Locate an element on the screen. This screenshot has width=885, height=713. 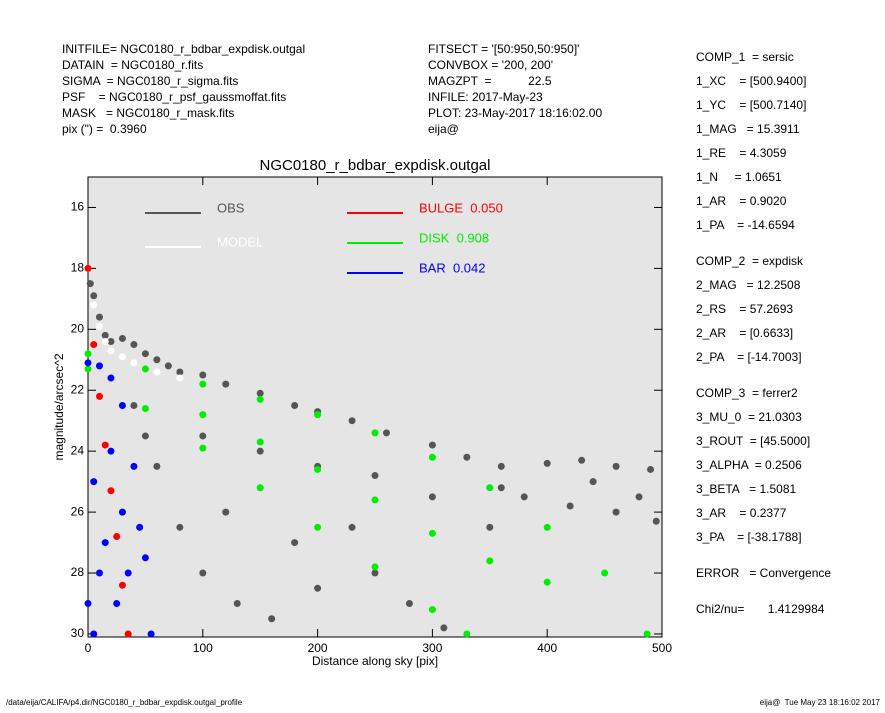
parameter: 2_AR = [0.6633] is located at coordinates (744, 333).